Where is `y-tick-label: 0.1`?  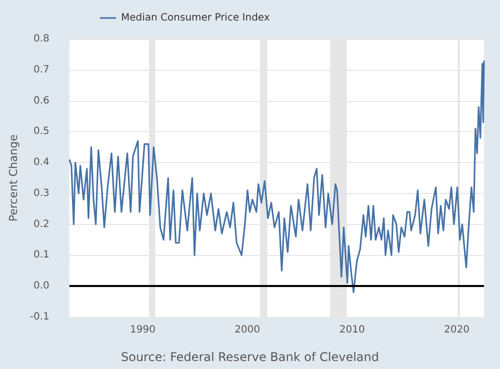
y-tick-label: 0.1 is located at coordinates (42, 255).